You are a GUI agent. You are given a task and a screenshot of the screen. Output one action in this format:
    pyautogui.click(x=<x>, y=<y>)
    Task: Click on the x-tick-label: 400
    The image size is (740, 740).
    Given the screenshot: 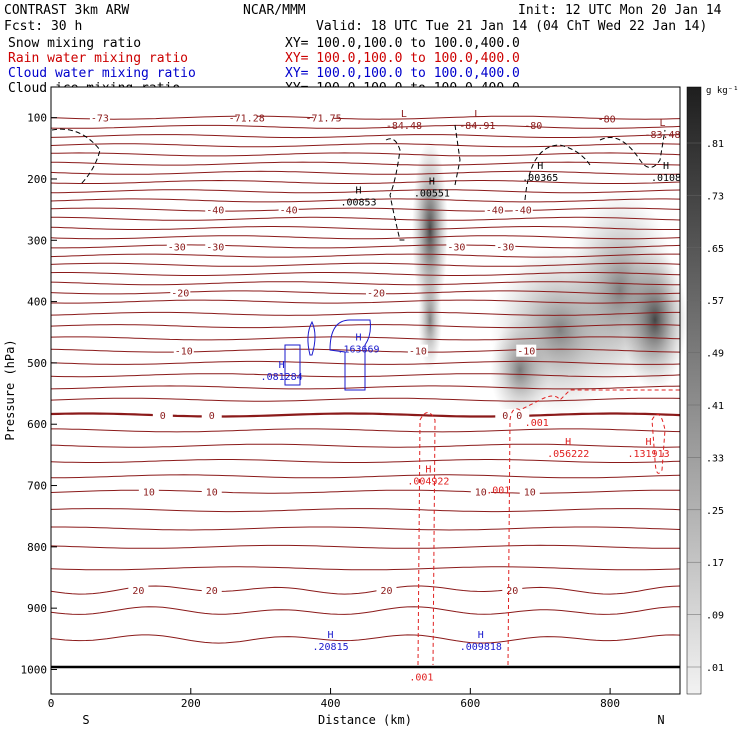 What is the action you would take?
    pyautogui.click(x=331, y=703)
    